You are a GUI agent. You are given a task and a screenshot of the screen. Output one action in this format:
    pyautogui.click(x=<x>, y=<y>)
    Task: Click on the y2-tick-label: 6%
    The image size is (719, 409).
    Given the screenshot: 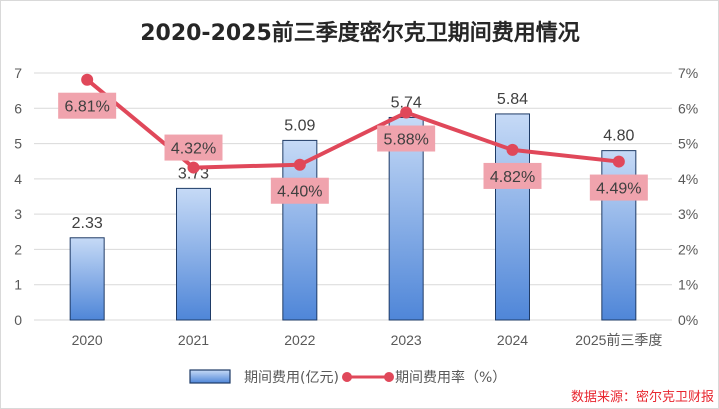 What is the action you would take?
    pyautogui.click(x=688, y=108)
    